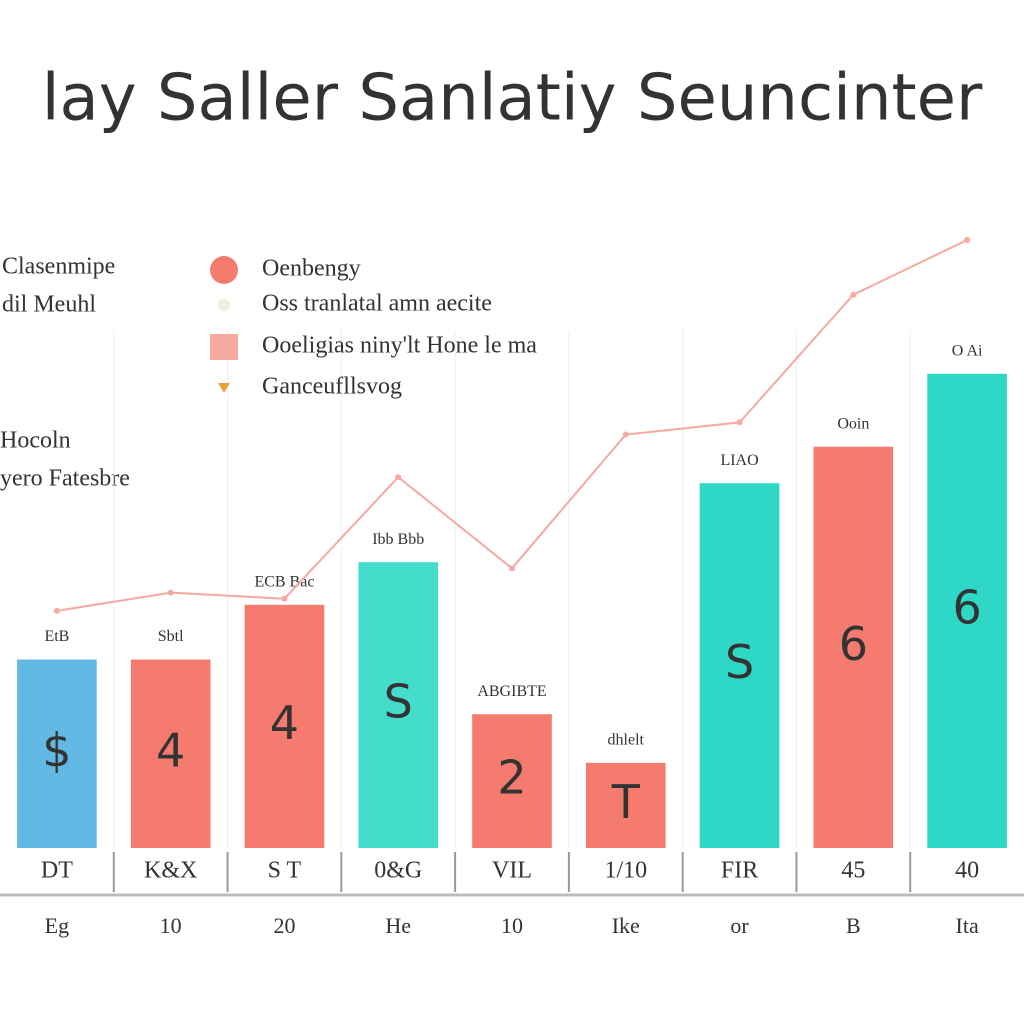  I want to click on x-tick-label: 40, so click(967, 871).